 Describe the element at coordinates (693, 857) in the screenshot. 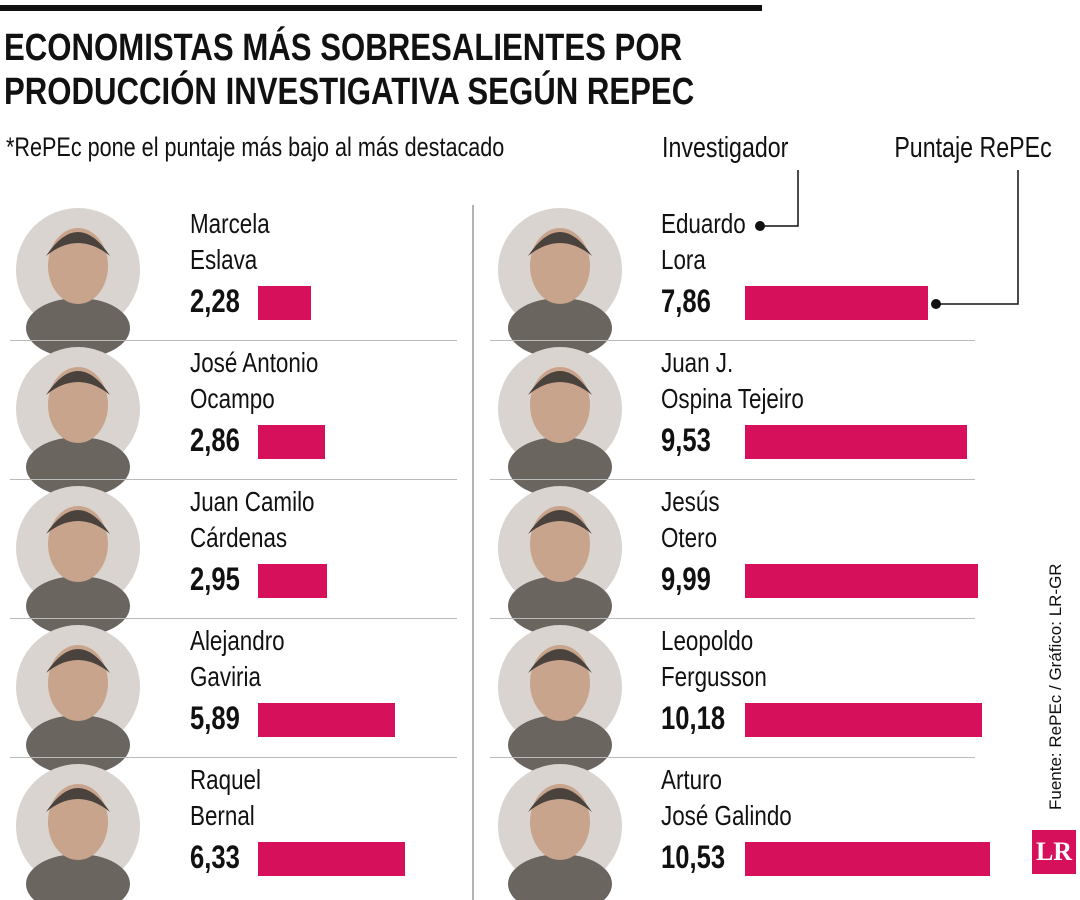

I see `value-label: 10,53` at that location.